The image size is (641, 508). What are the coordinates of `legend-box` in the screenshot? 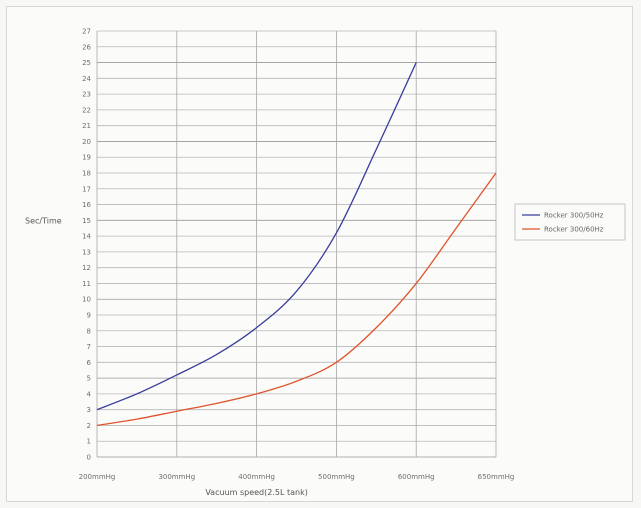 It's located at (570, 222).